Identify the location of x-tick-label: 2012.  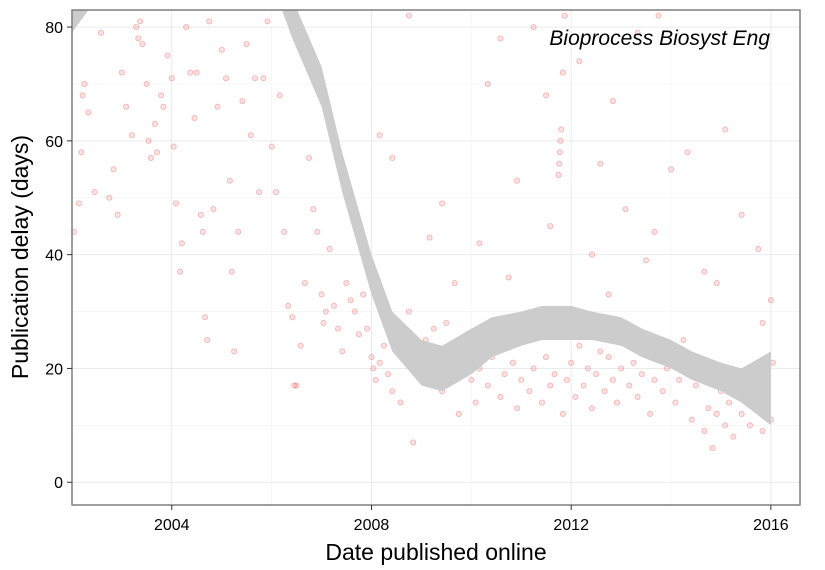
(571, 525).